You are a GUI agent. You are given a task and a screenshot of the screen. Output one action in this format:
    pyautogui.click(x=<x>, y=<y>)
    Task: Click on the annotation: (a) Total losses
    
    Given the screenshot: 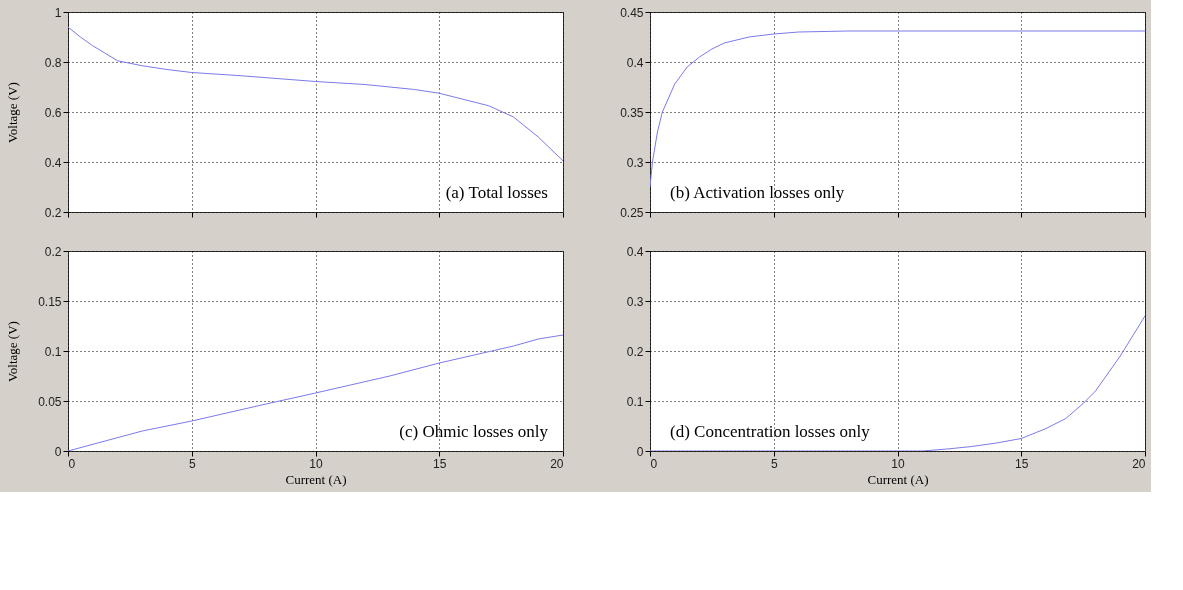 What is the action you would take?
    pyautogui.click(x=496, y=192)
    